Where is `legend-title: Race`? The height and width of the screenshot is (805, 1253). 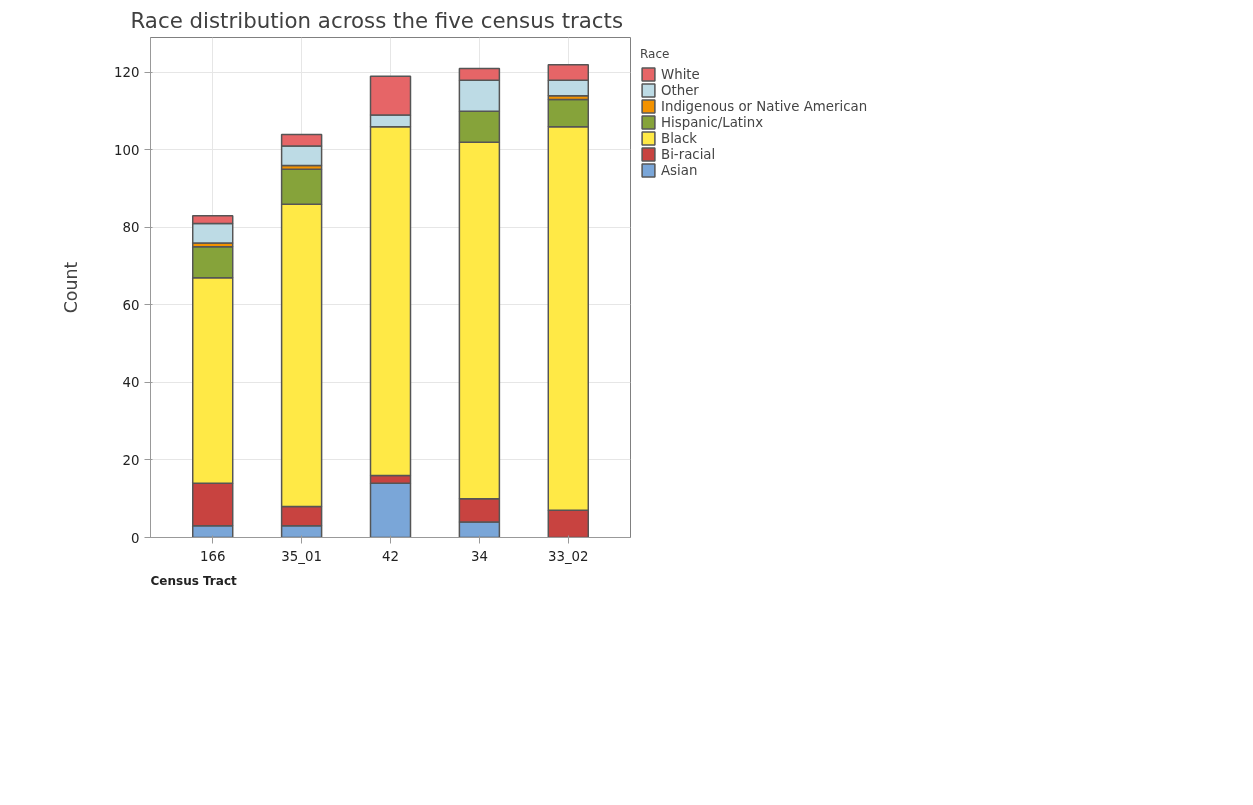 legend-title: Race is located at coordinates (655, 54).